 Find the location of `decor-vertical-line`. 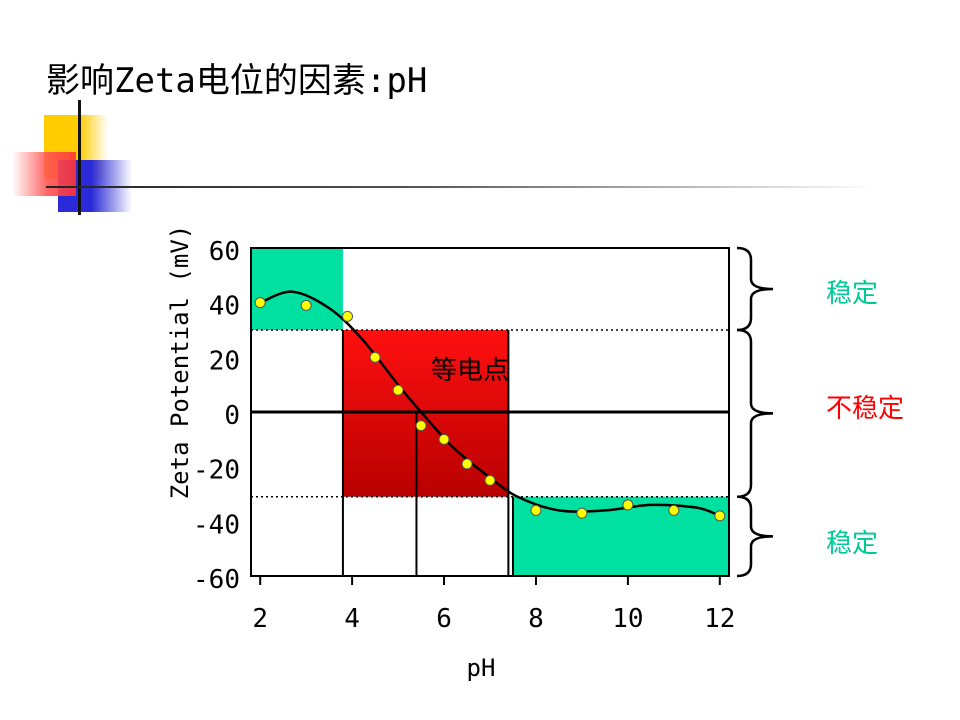

decor-vertical-line is located at coordinates (79, 157).